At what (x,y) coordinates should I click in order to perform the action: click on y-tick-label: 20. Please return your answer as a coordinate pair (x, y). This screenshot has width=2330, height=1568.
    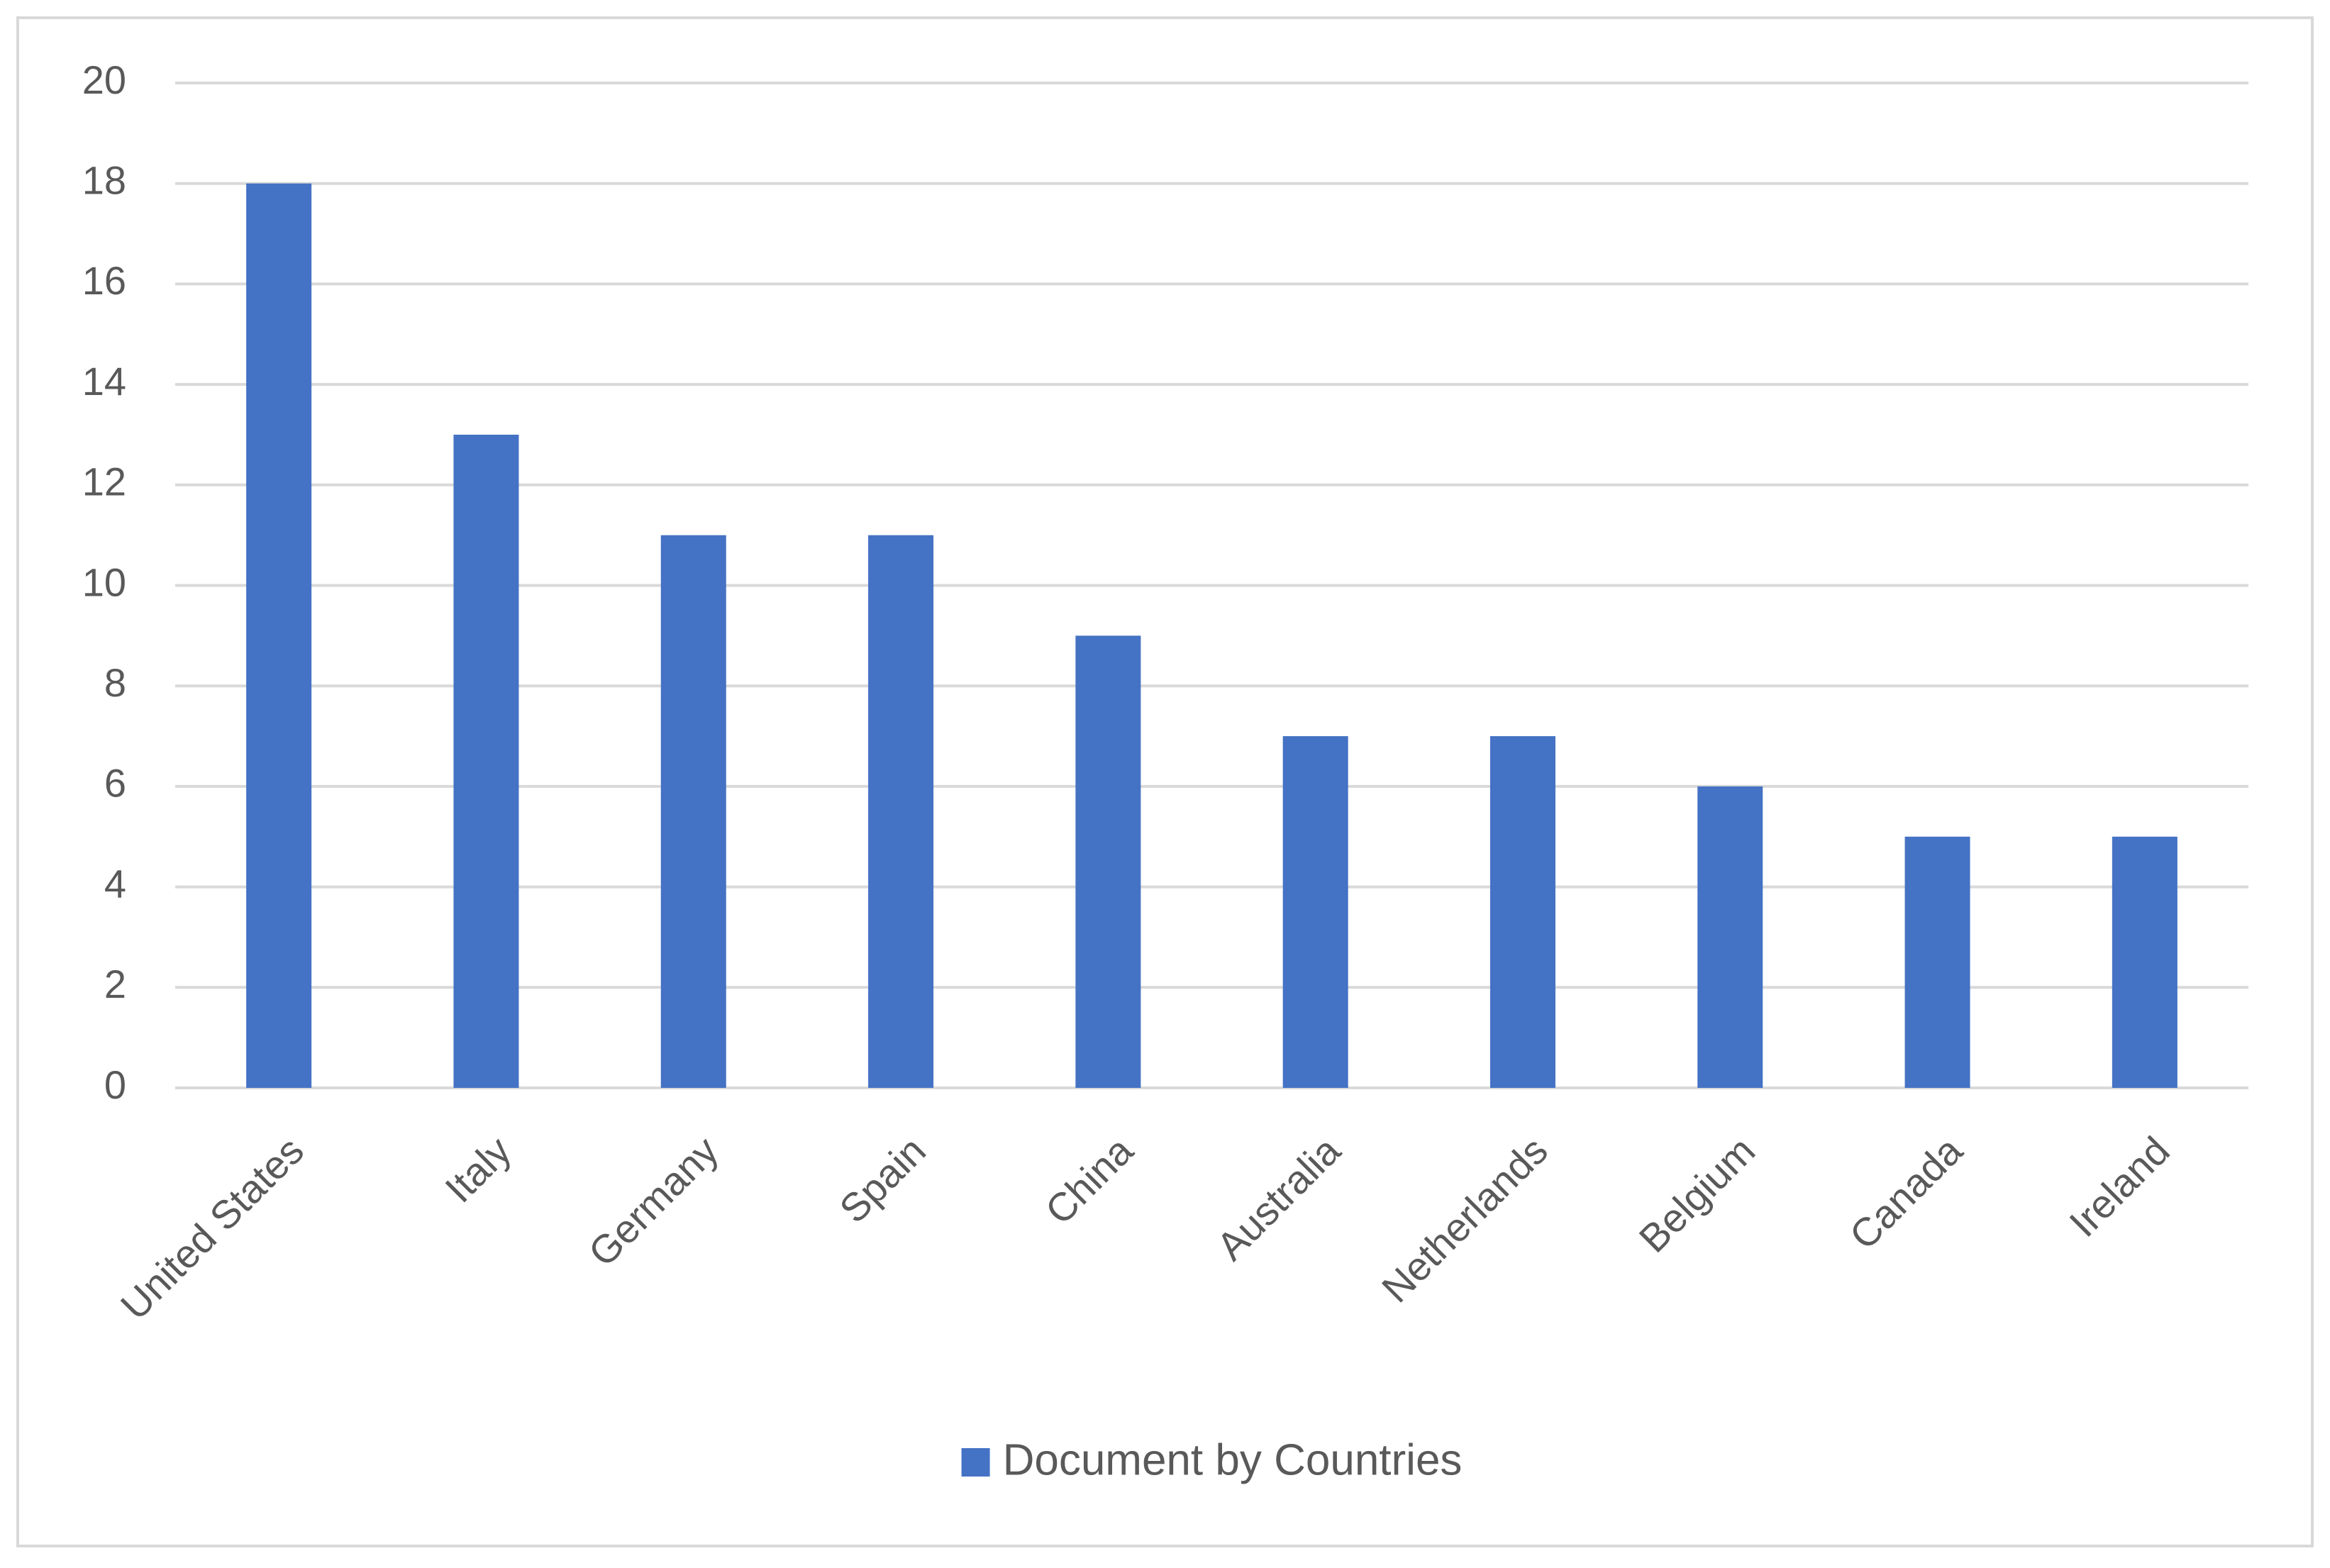
    Looking at the image, I should click on (104, 79).